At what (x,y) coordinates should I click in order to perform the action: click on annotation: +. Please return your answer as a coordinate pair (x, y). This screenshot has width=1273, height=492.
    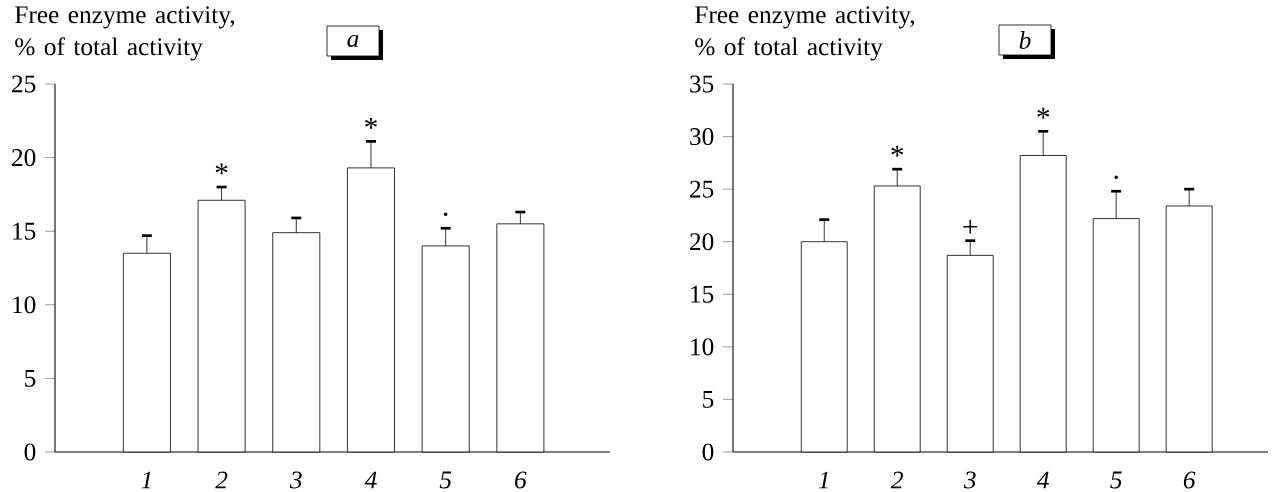
    Looking at the image, I should click on (970, 226).